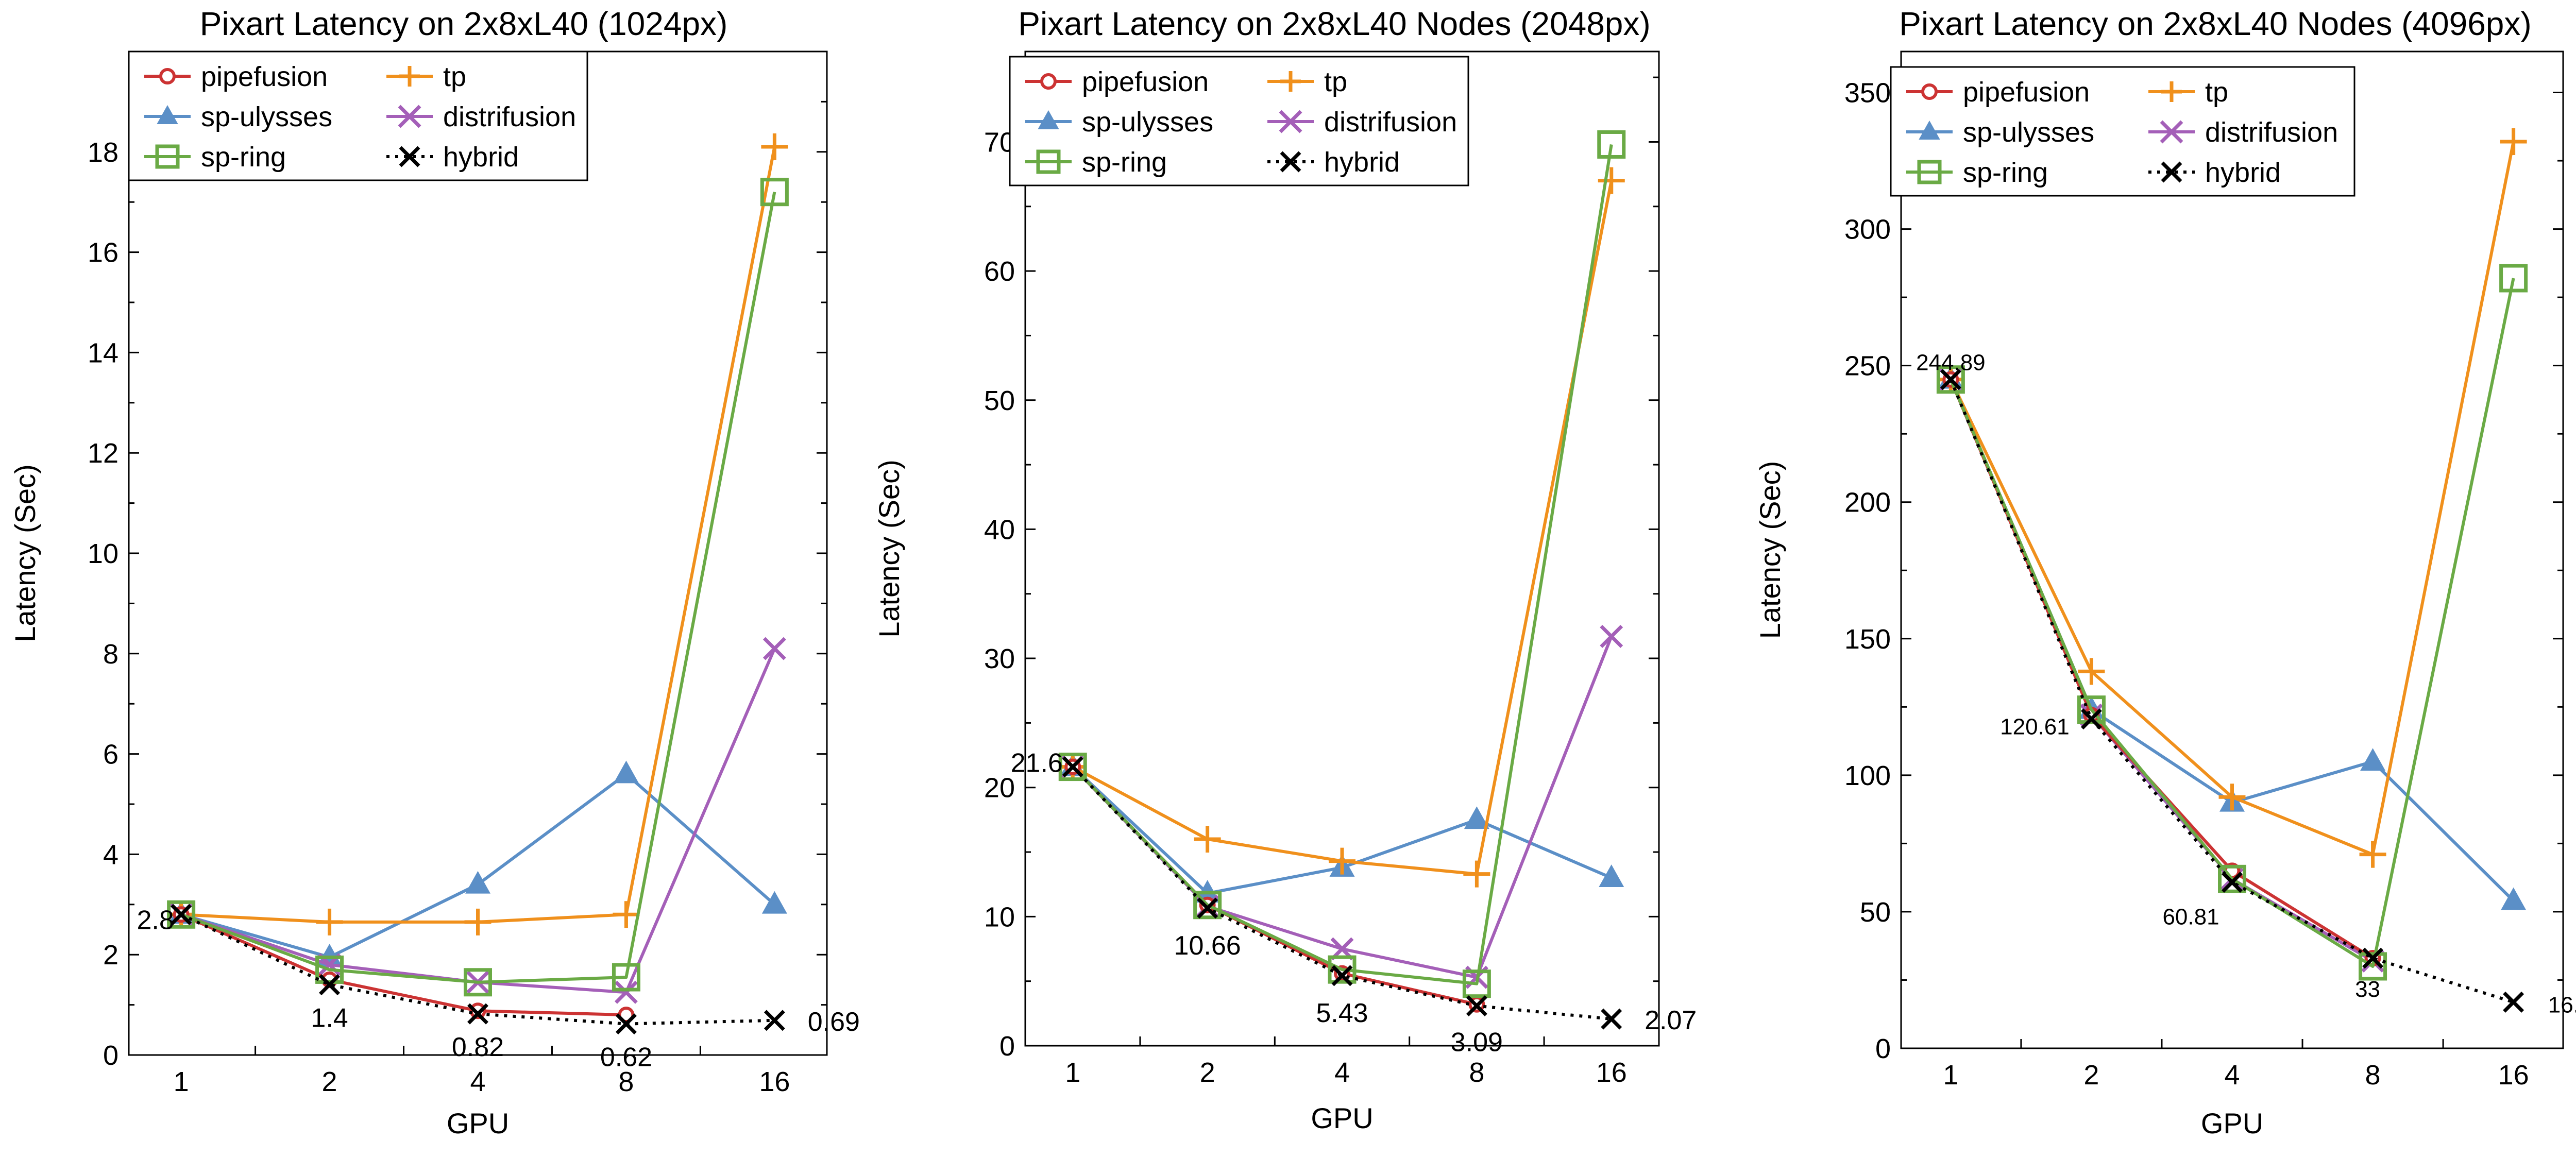 Image resolution: width=2576 pixels, height=1157 pixels. What do you see at coordinates (167, 156) in the screenshot?
I see `legend-marker-sp-ring` at bounding box center [167, 156].